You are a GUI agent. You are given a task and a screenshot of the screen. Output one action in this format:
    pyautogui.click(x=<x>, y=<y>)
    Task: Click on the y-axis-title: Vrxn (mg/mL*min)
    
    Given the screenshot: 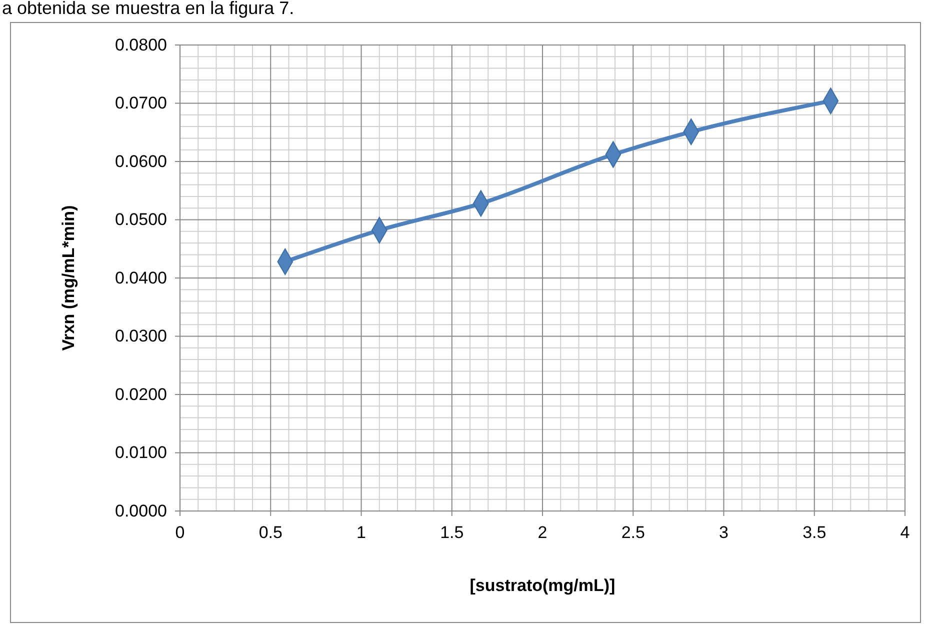 What is the action you would take?
    pyautogui.click(x=68, y=278)
    